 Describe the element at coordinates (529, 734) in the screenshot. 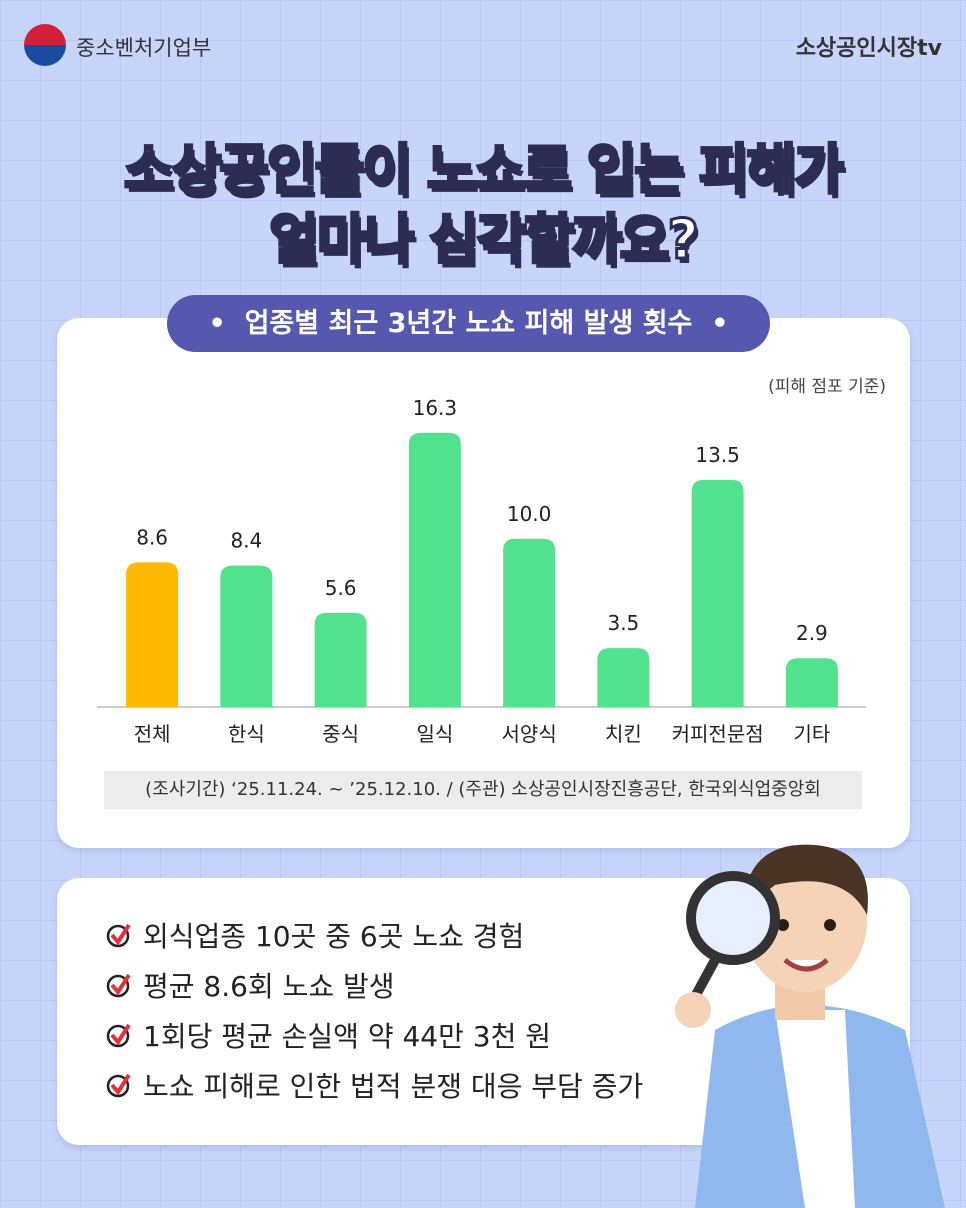

I see `x-tick-label: 서양식` at that location.